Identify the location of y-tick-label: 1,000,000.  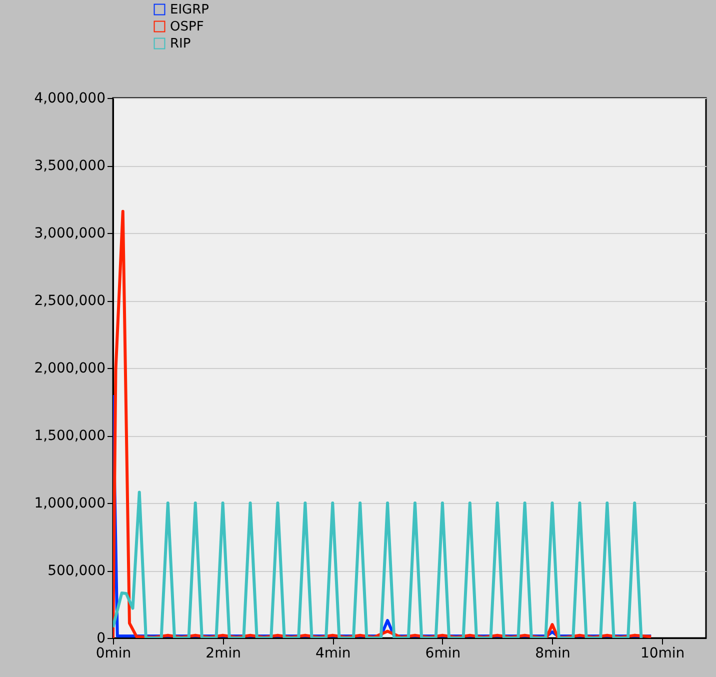
(70, 504).